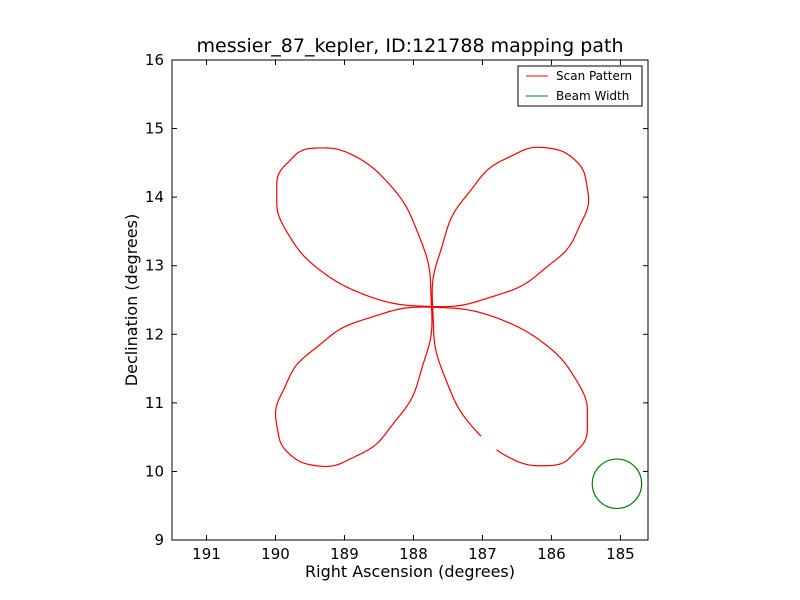 The height and width of the screenshot is (600, 800). I want to click on legend-label-scan-pattern: Scan Pattern, so click(594, 76).